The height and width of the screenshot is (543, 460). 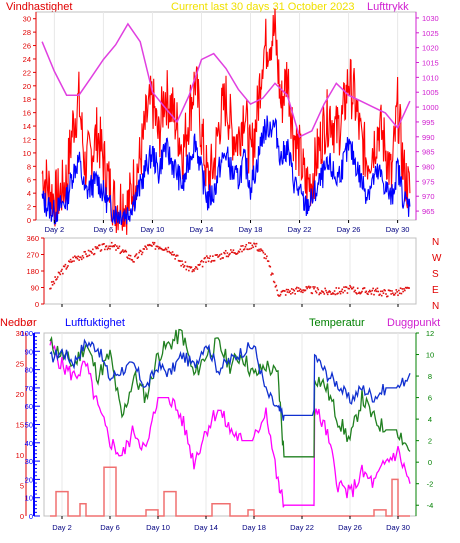 I want to click on direction-tick-label: 90, so click(x=35, y=288).